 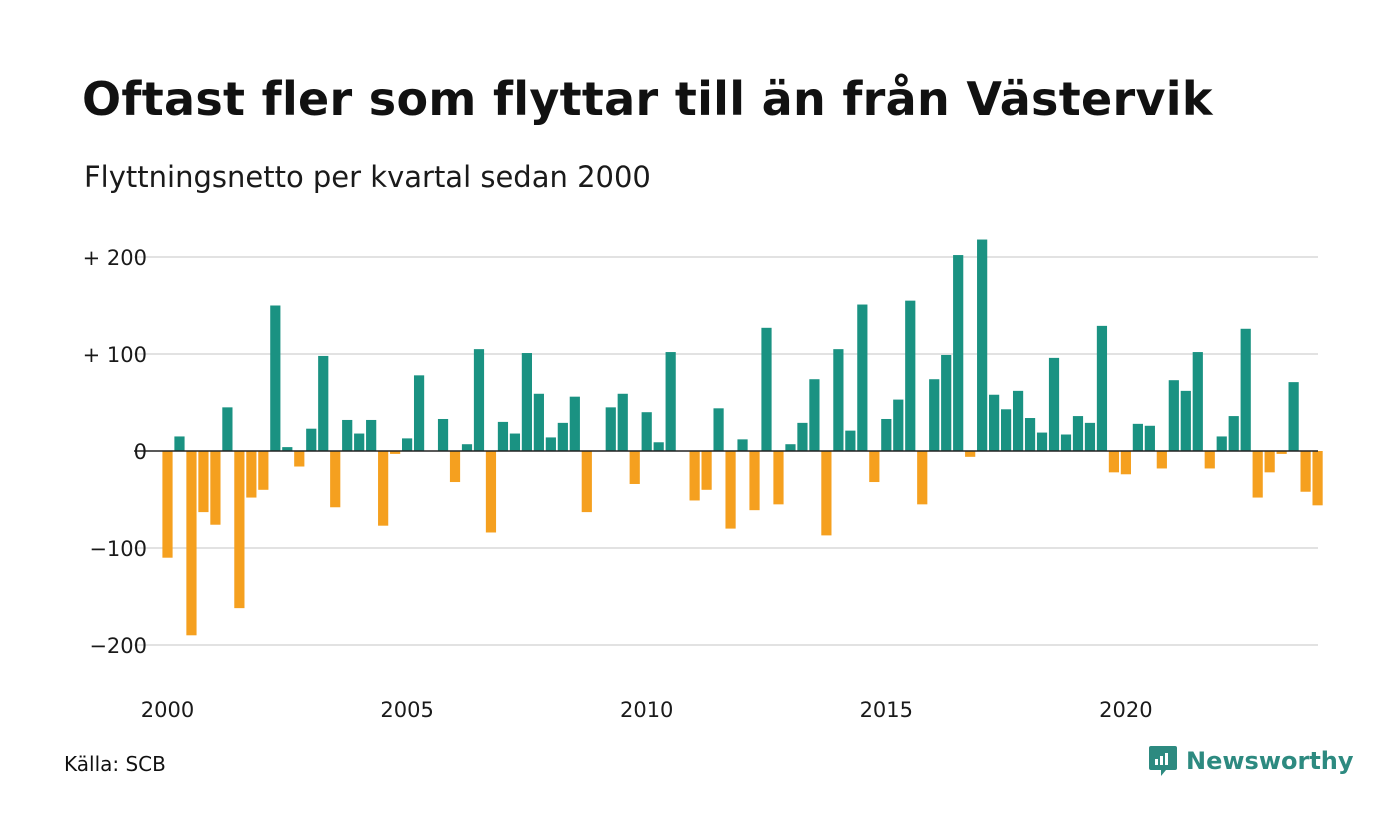 I want to click on x-tick-label: 2005, so click(x=406, y=710).